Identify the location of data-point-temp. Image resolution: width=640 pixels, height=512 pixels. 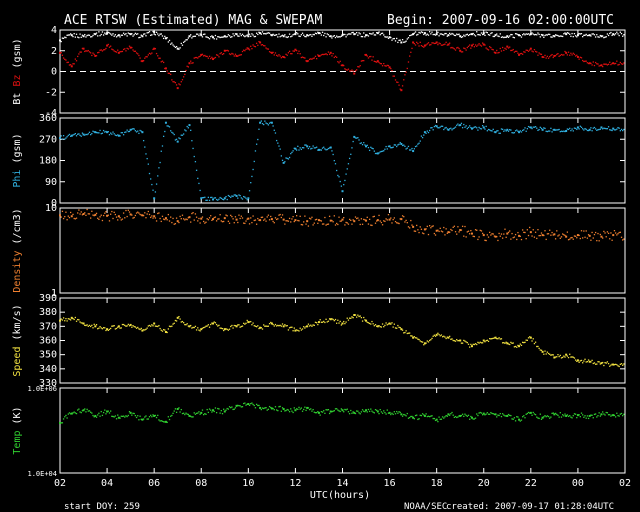
(224, 411).